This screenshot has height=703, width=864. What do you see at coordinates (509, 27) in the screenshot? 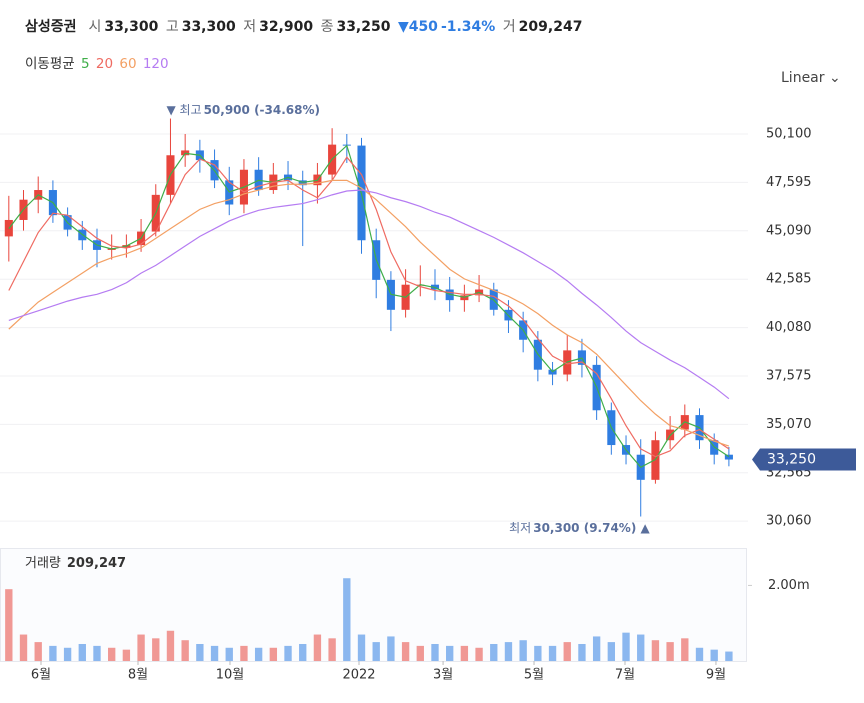
I see `label: 거` at bounding box center [509, 27].